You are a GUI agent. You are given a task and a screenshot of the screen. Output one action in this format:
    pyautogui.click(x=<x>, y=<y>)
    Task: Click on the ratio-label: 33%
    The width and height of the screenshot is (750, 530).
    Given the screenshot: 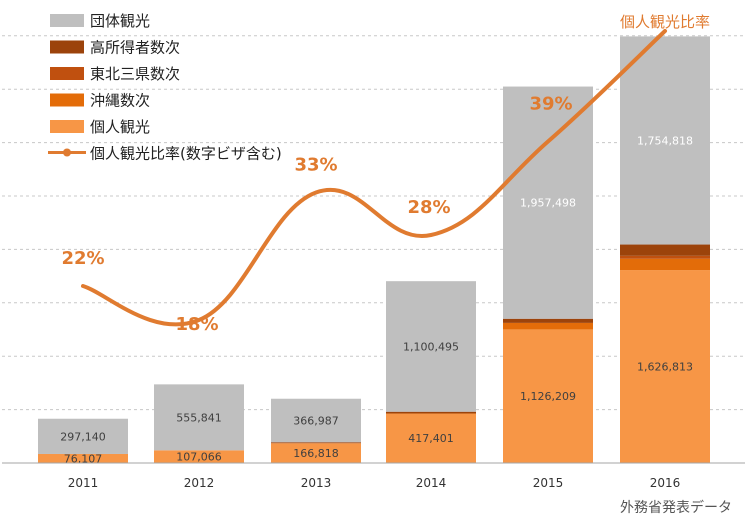 What is the action you would take?
    pyautogui.click(x=315, y=165)
    